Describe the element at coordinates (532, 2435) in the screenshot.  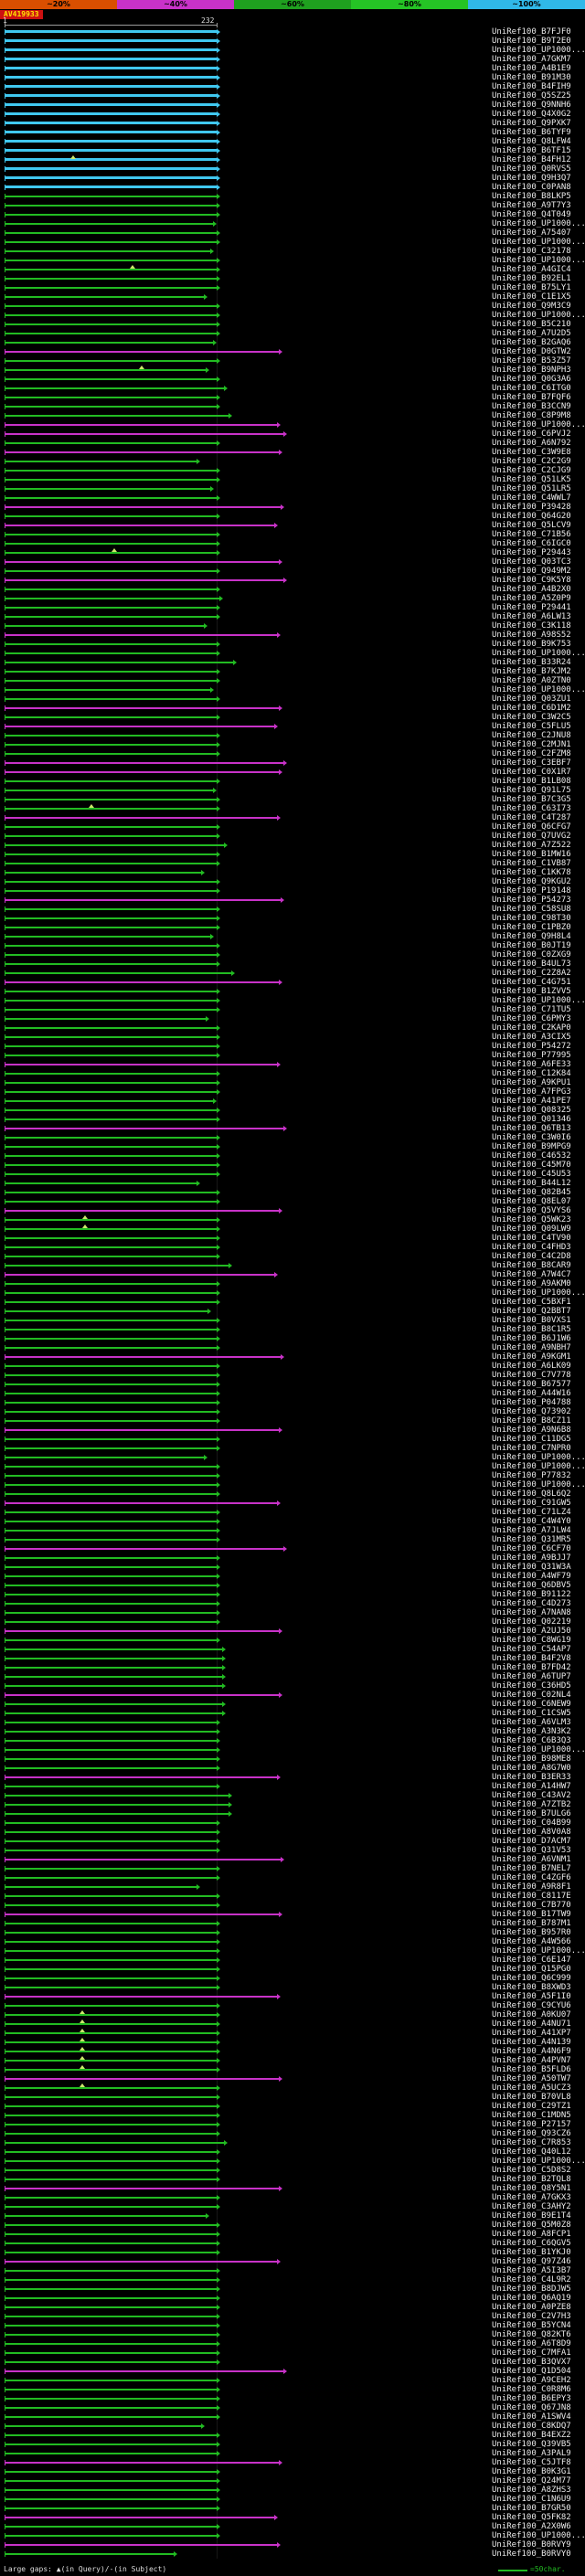
I see `hit-label: UniRef100_B4EXZ2` at that location.